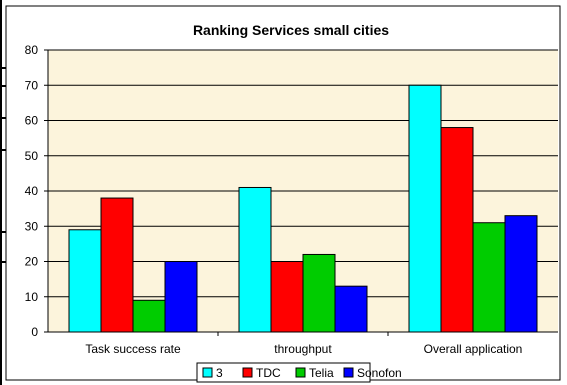 This screenshot has height=385, width=567. Describe the element at coordinates (32, 297) in the screenshot. I see `y-tick-label: 10` at that location.